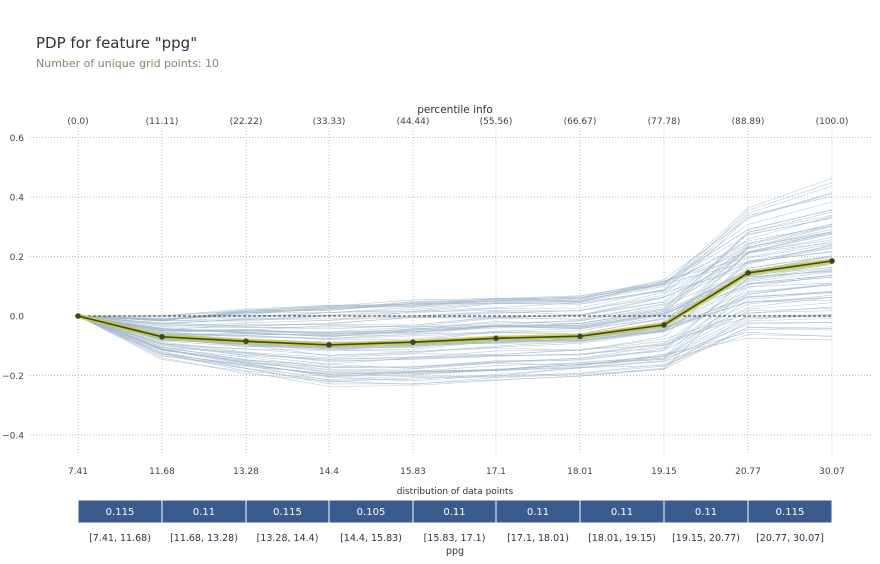 The image size is (880, 564). Describe the element at coordinates (329, 122) in the screenshot. I see `percentile-label: (33.33)` at that location.